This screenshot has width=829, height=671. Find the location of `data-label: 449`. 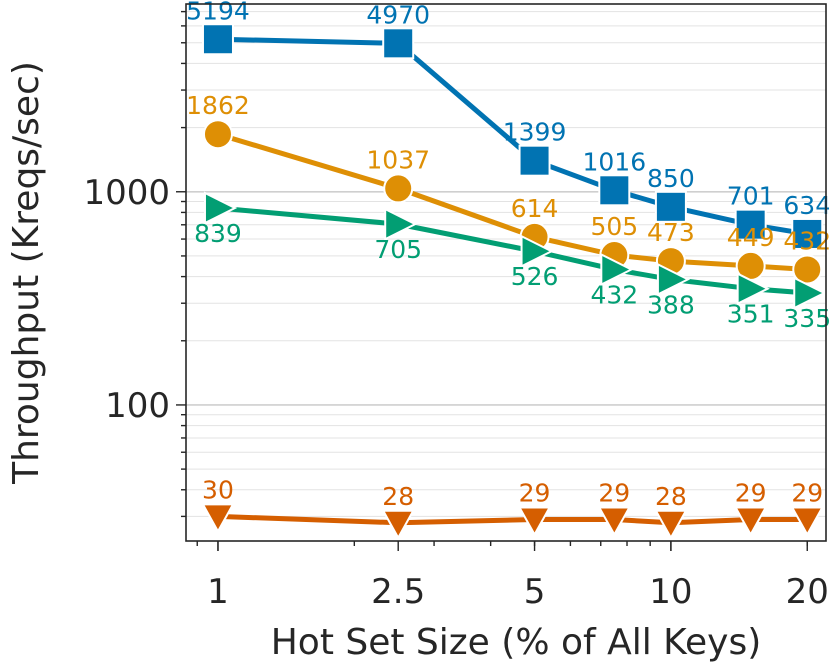

data-label: 449 is located at coordinates (751, 237).